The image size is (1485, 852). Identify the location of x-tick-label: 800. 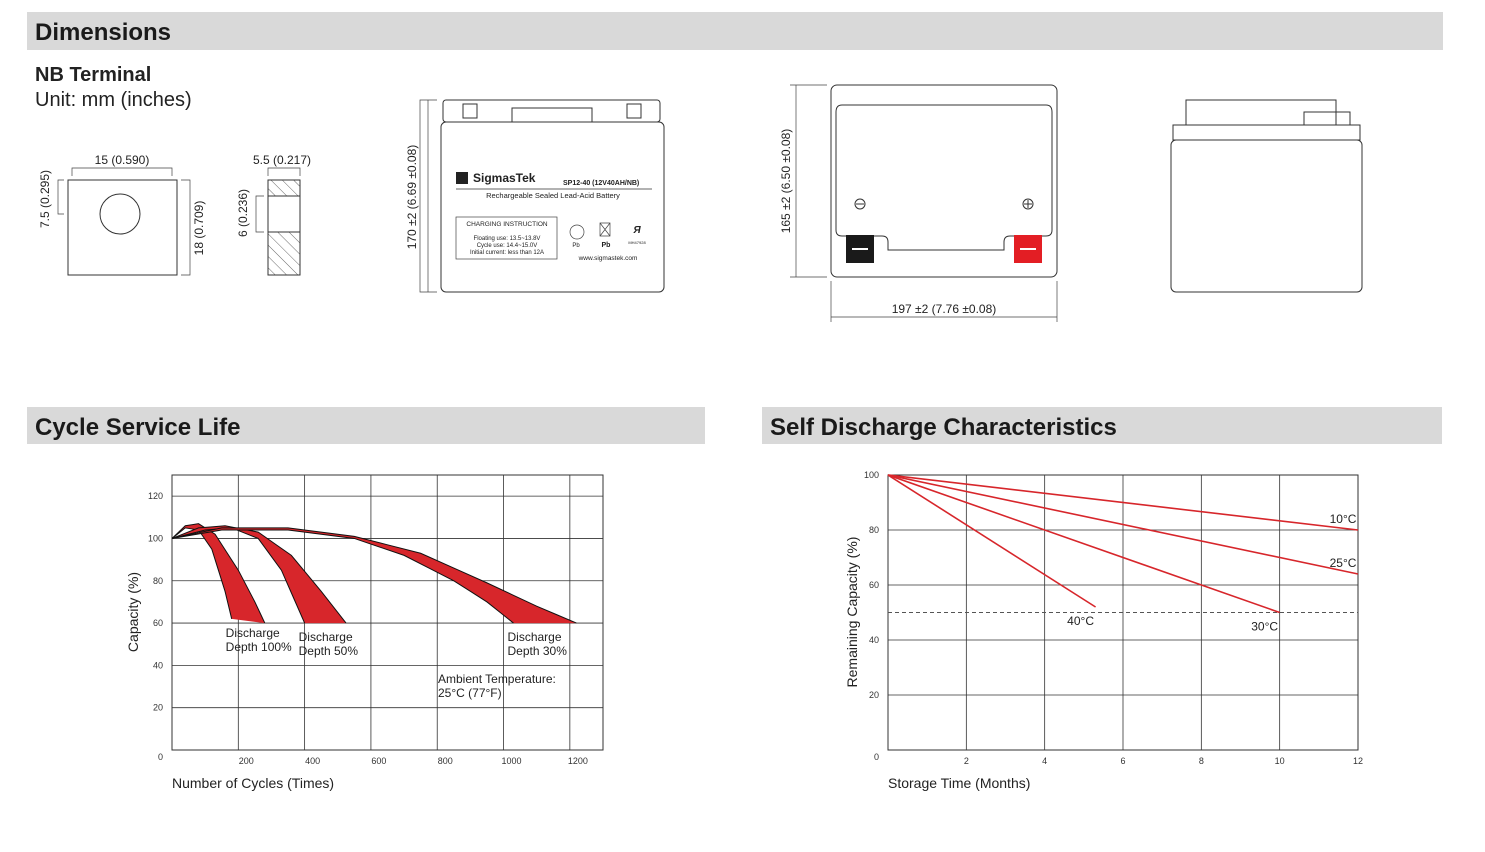
(445, 761).